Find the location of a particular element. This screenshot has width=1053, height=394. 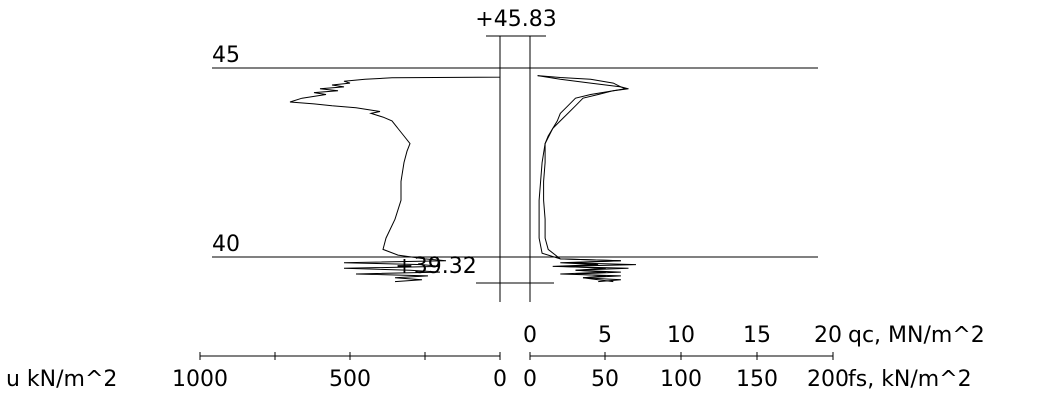

fs-tick-label: 200 is located at coordinates (828, 379).